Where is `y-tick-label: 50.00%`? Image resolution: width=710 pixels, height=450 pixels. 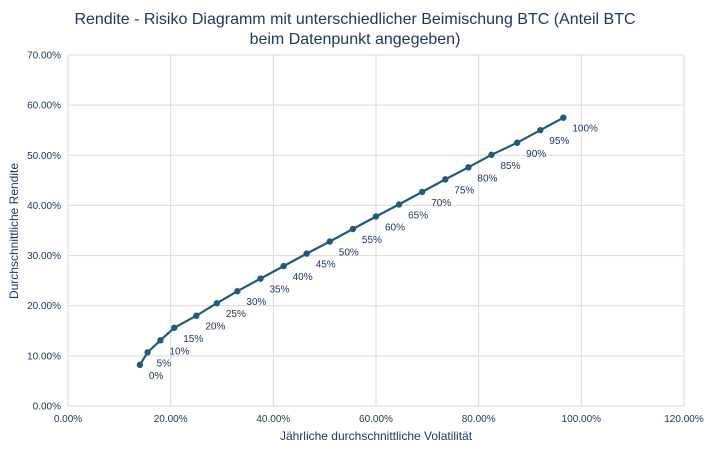 y-tick-label: 50.00% is located at coordinates (44, 156).